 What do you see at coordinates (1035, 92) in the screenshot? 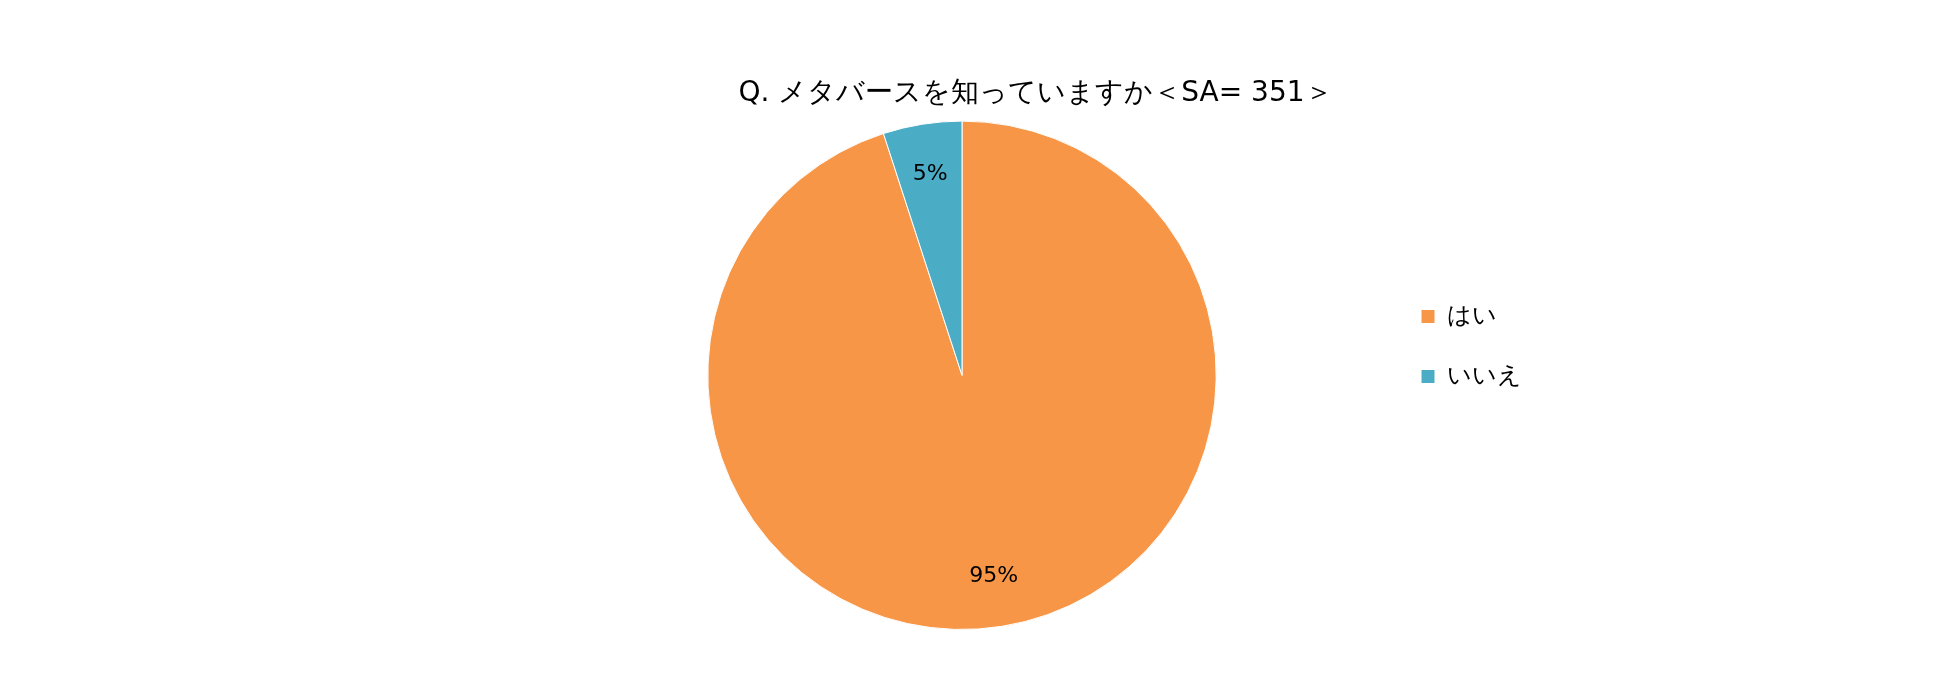
I see `chart-title: Q. メタバースを知っていますか＜SA= 351＞` at bounding box center [1035, 92].